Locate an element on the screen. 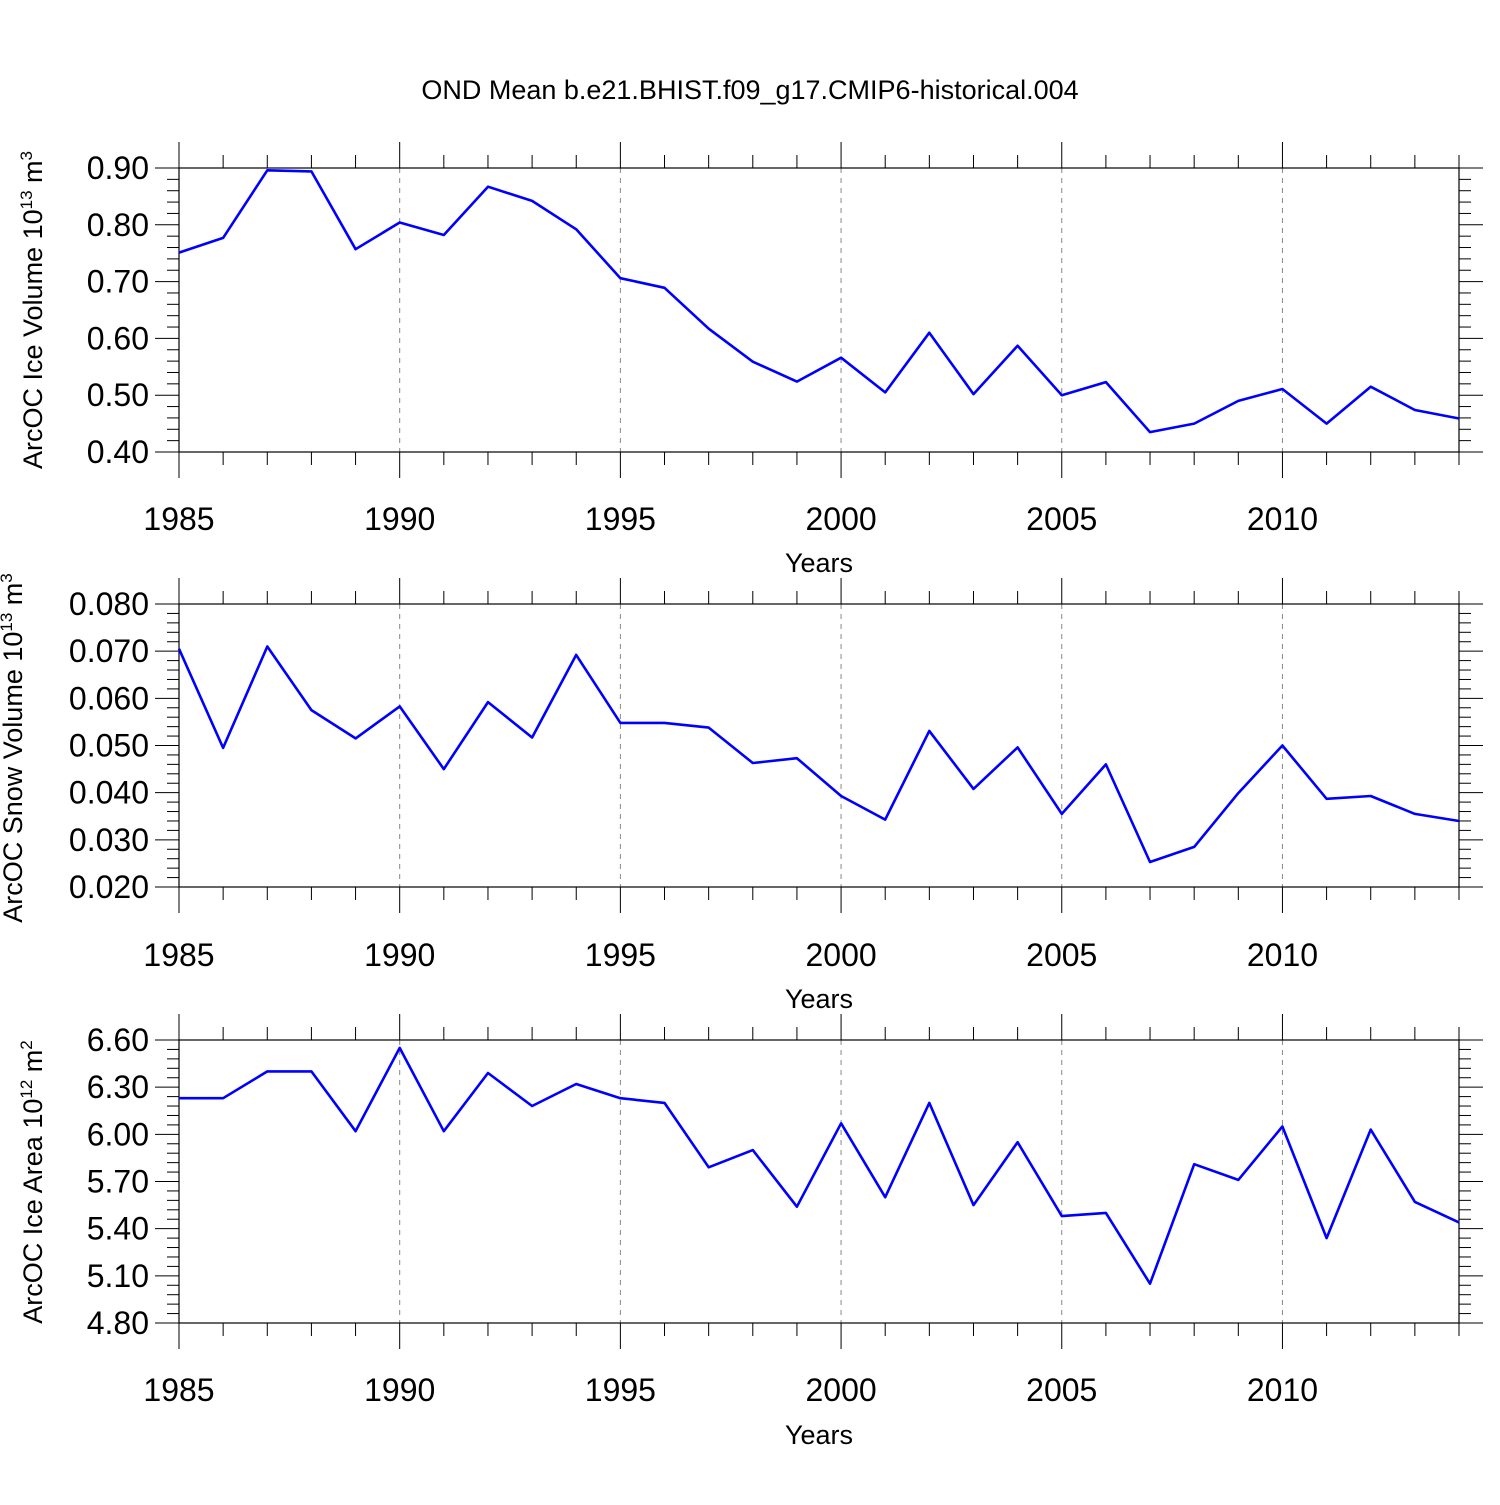  y-tick-label: 0.60 is located at coordinates (118, 338).